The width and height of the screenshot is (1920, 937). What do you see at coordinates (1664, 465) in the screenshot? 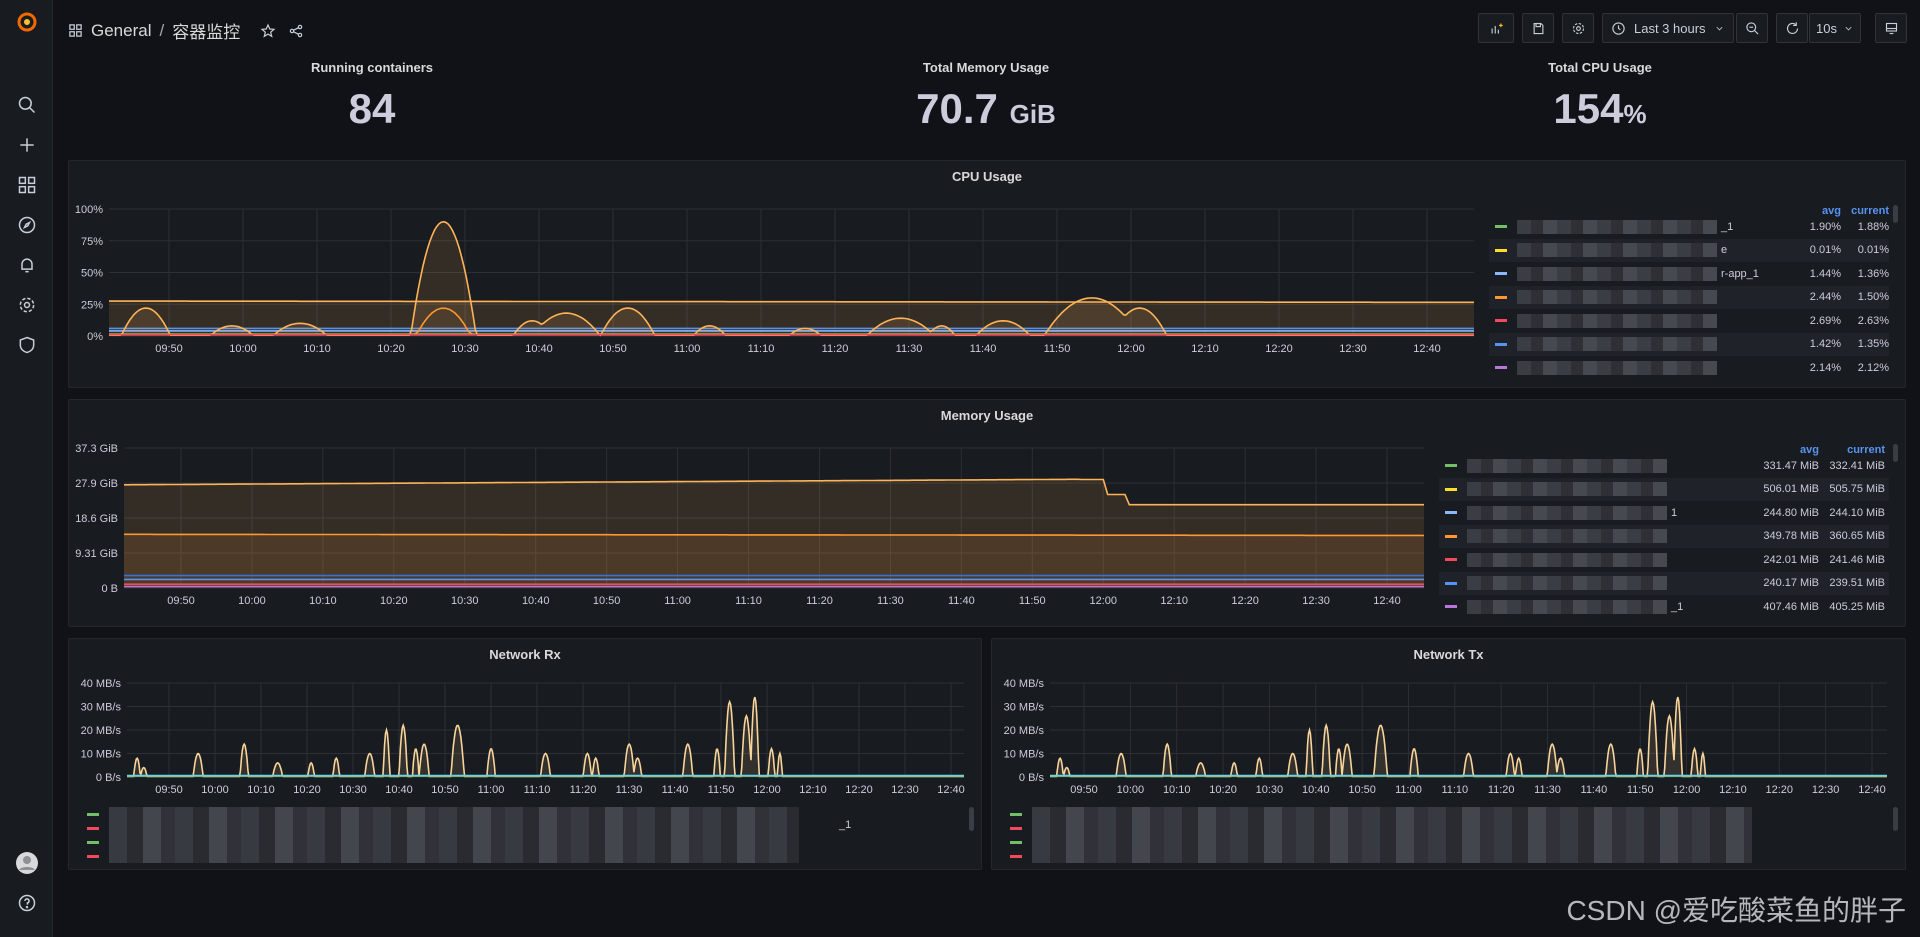
I see `legend-row: 331.47 MiB 332.41 MiB` at bounding box center [1664, 465].